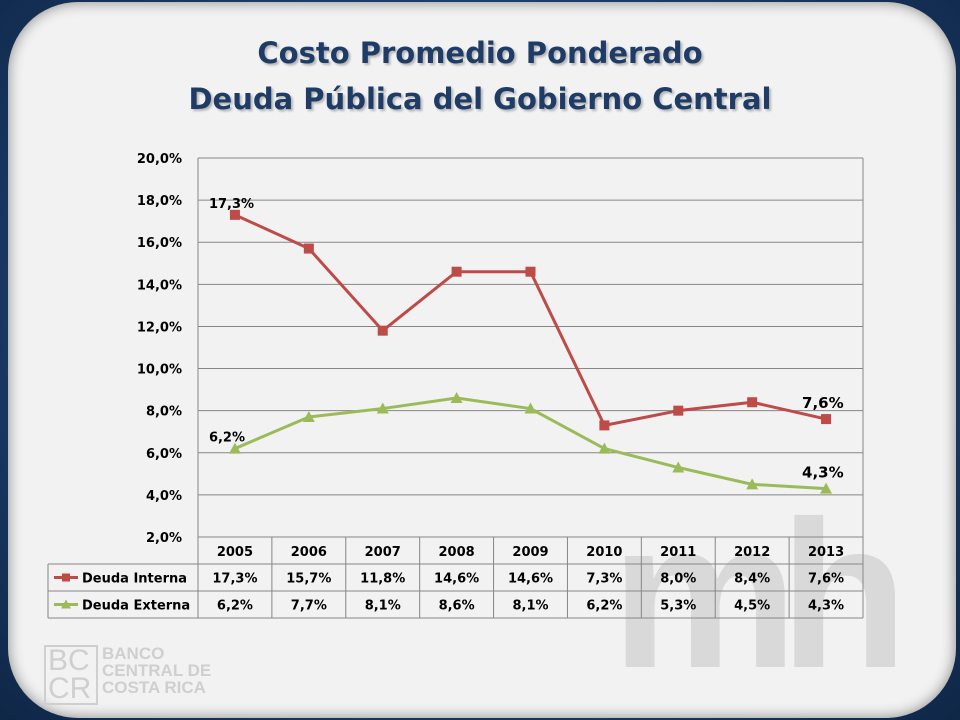 The width and height of the screenshot is (960, 720). I want to click on x-category-label: 2013, so click(826, 552).